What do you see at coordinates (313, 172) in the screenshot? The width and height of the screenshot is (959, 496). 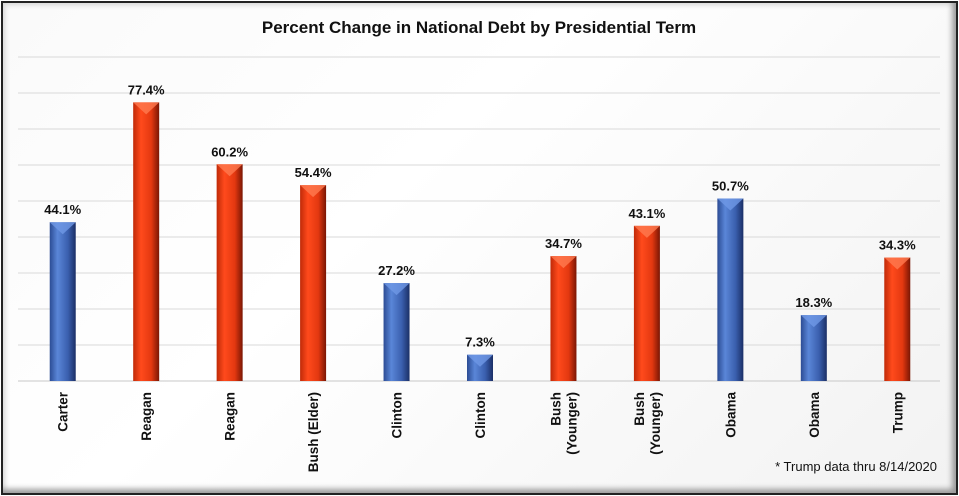 I see `data-label: 54.4%` at bounding box center [313, 172].